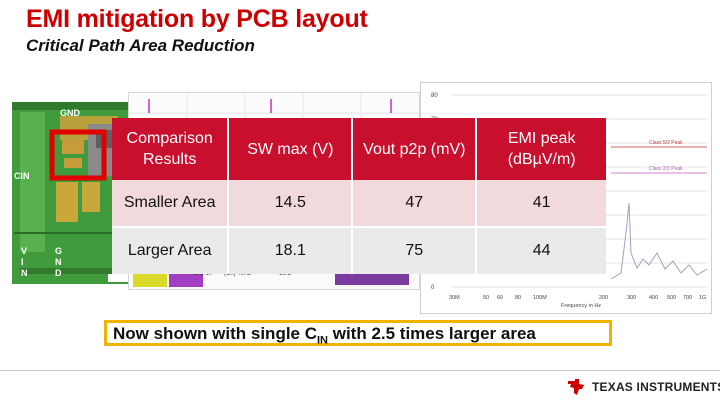 This screenshot has width=720, height=405. I want to click on spectrum-x-tick: 300, so click(631, 298).